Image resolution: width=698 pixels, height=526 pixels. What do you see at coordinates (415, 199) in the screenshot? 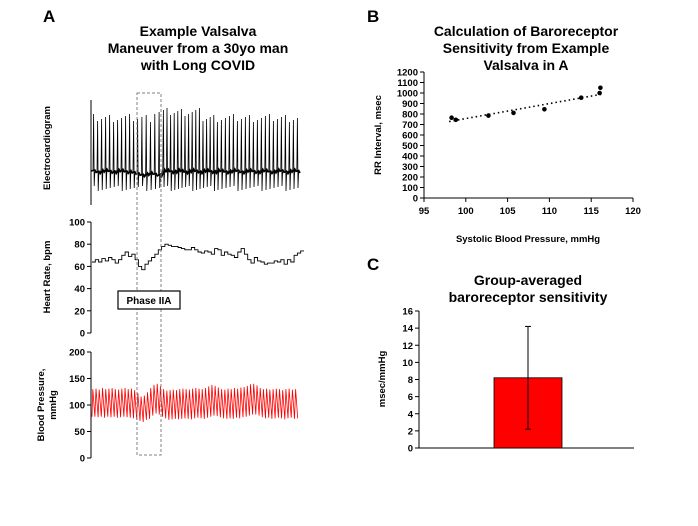
I see `scatter-ytick-label: 0` at bounding box center [415, 199].